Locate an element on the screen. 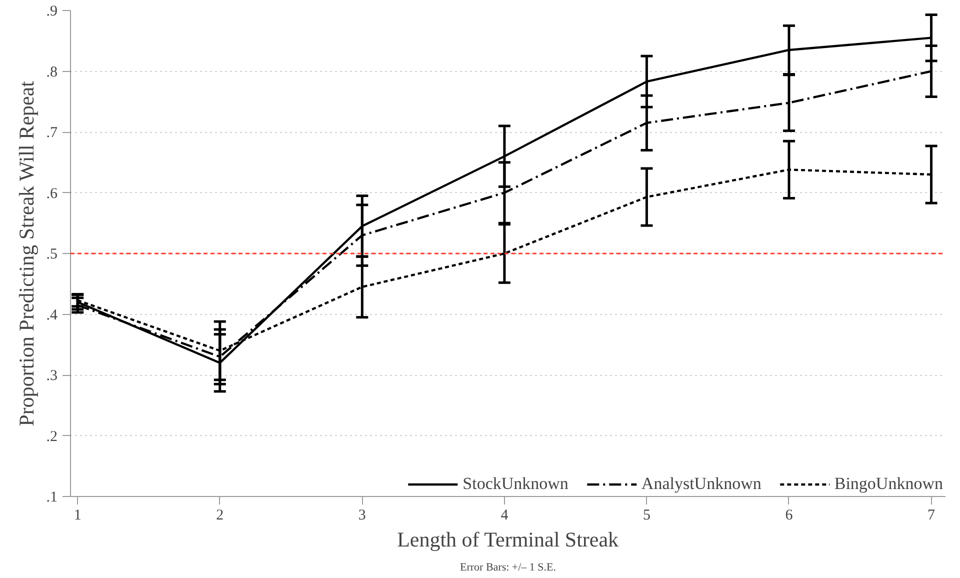  text: Error Bars: +/– 1 S.E. is located at coordinates (508, 568).